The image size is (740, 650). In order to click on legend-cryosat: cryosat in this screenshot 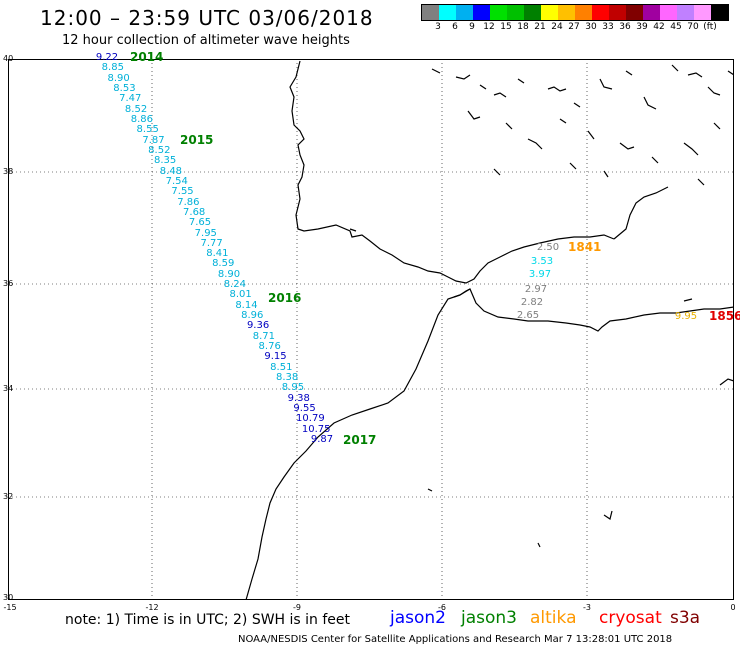, I will do `click(630, 618)`.